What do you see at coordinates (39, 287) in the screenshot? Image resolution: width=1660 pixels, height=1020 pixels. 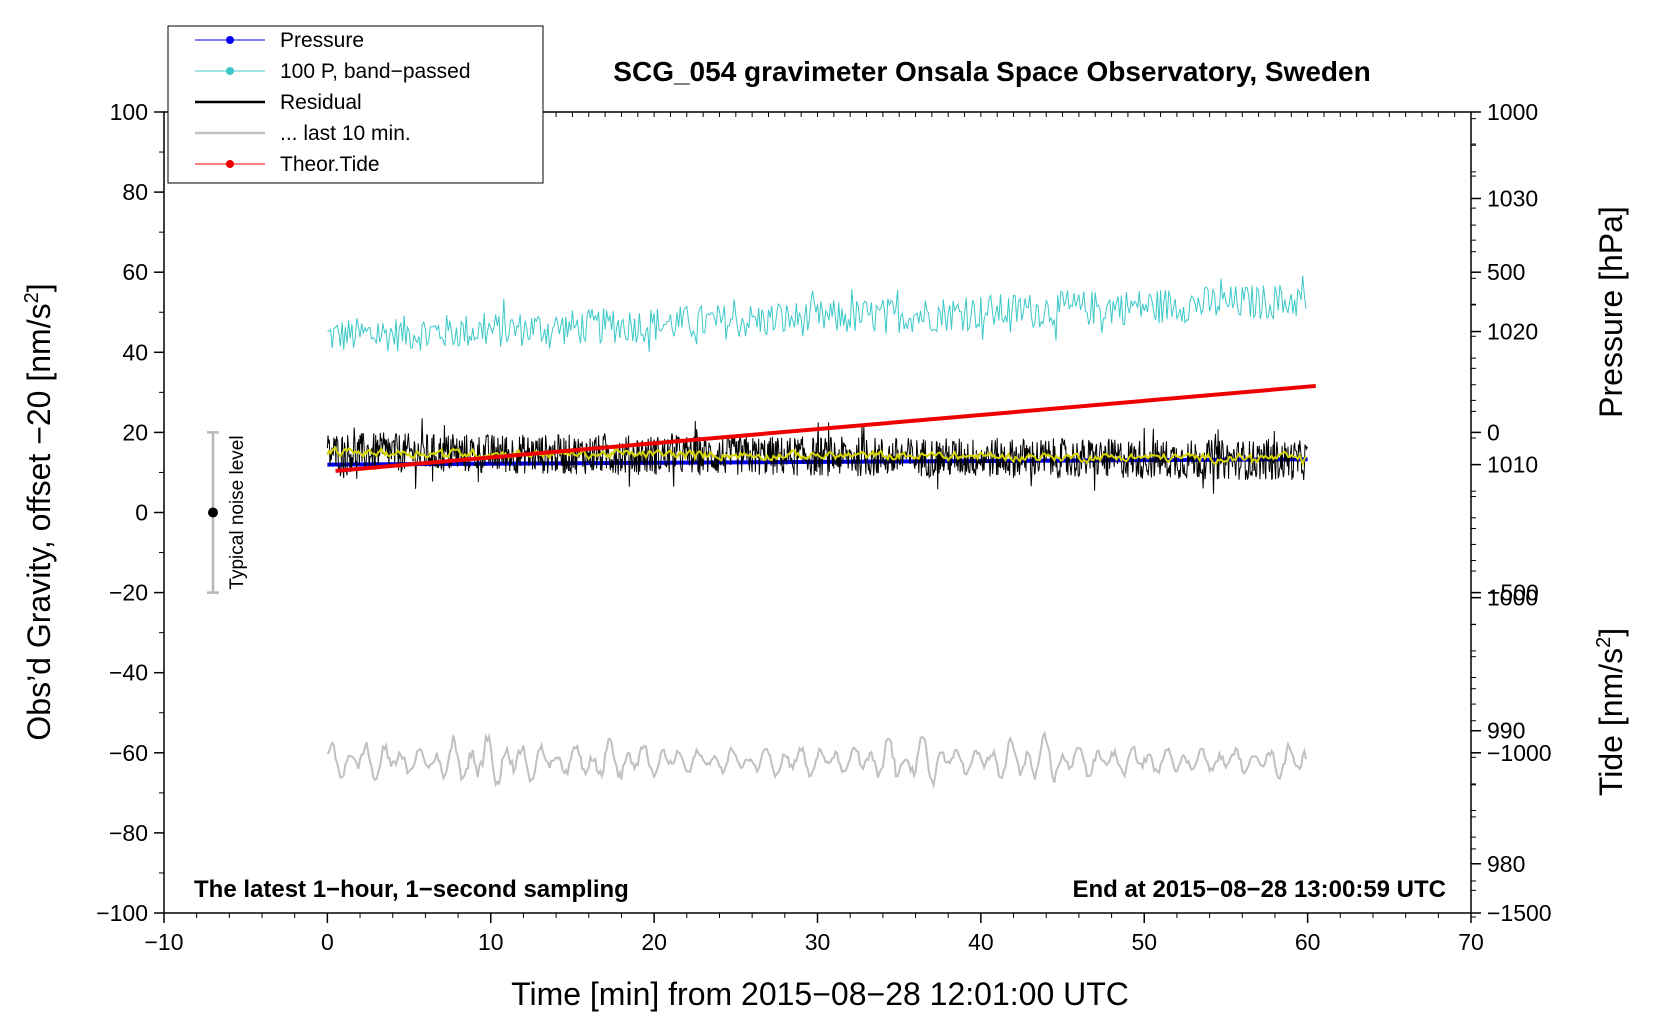 I see `y-axis-left-label-end: ]` at bounding box center [39, 287].